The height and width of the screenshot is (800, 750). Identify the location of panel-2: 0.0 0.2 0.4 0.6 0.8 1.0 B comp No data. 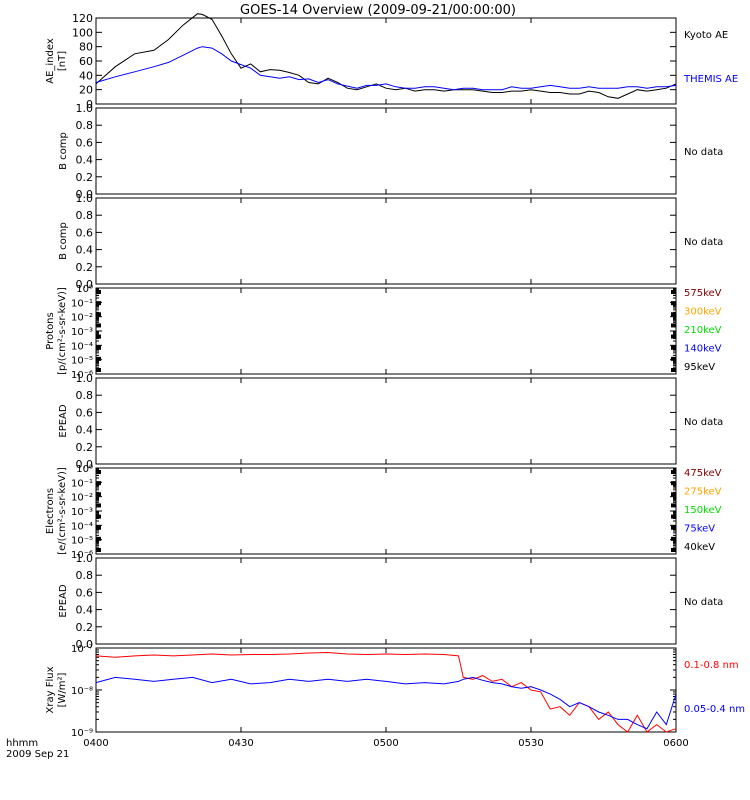
(390, 151).